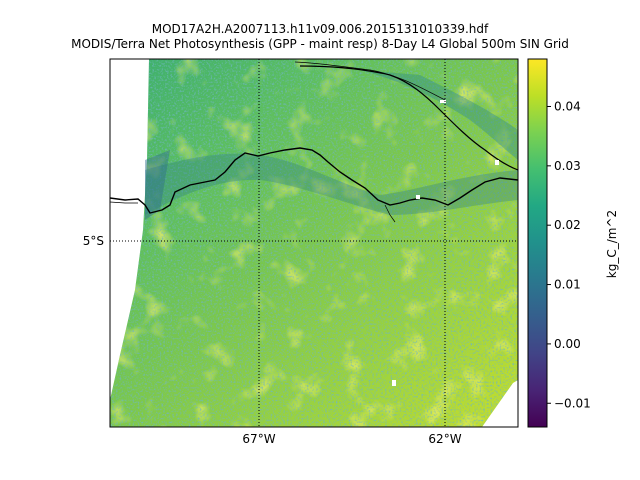  I want to click on colorbar-frame, so click(537, 243).